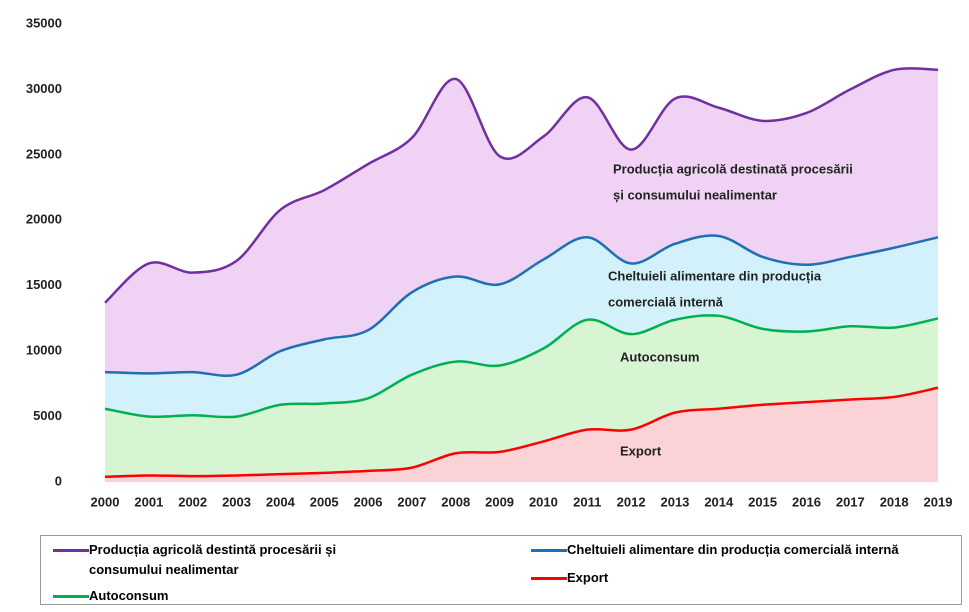 The image size is (969, 612). Describe the element at coordinates (44, 88) in the screenshot. I see `y-tick-label: 30000` at that location.